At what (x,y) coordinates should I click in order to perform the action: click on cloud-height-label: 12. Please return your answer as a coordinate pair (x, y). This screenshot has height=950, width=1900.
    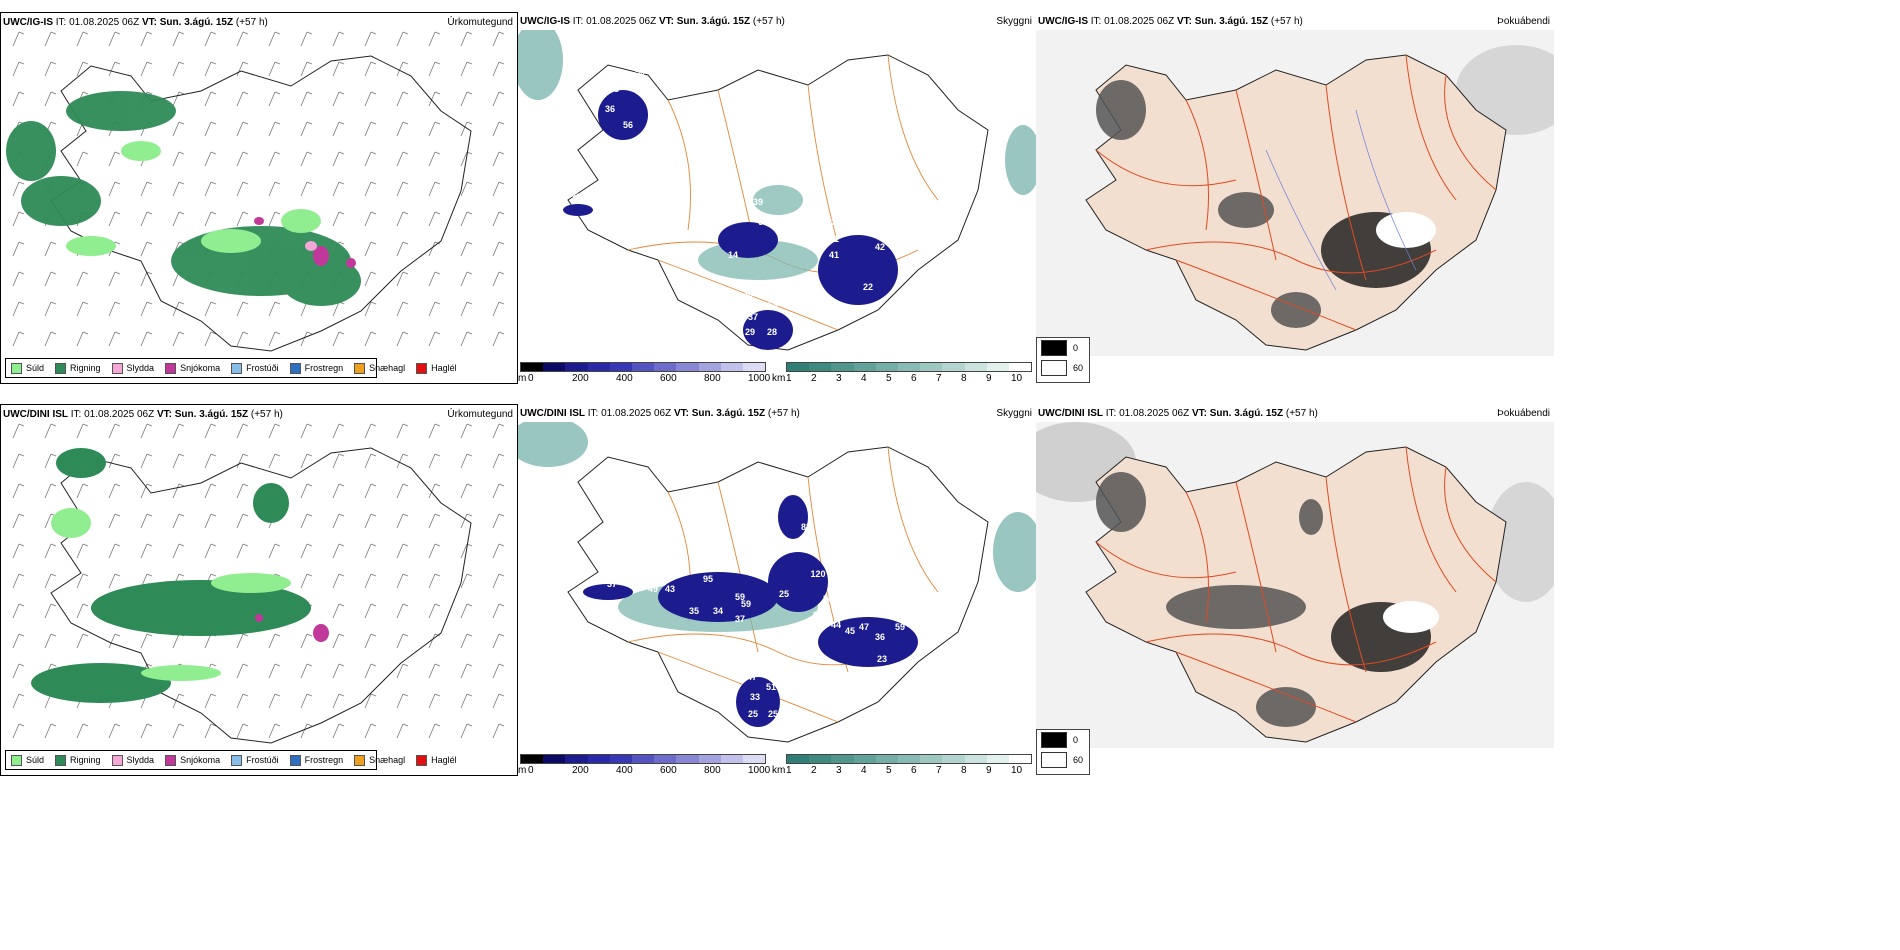
    Looking at the image, I should click on (780, 157).